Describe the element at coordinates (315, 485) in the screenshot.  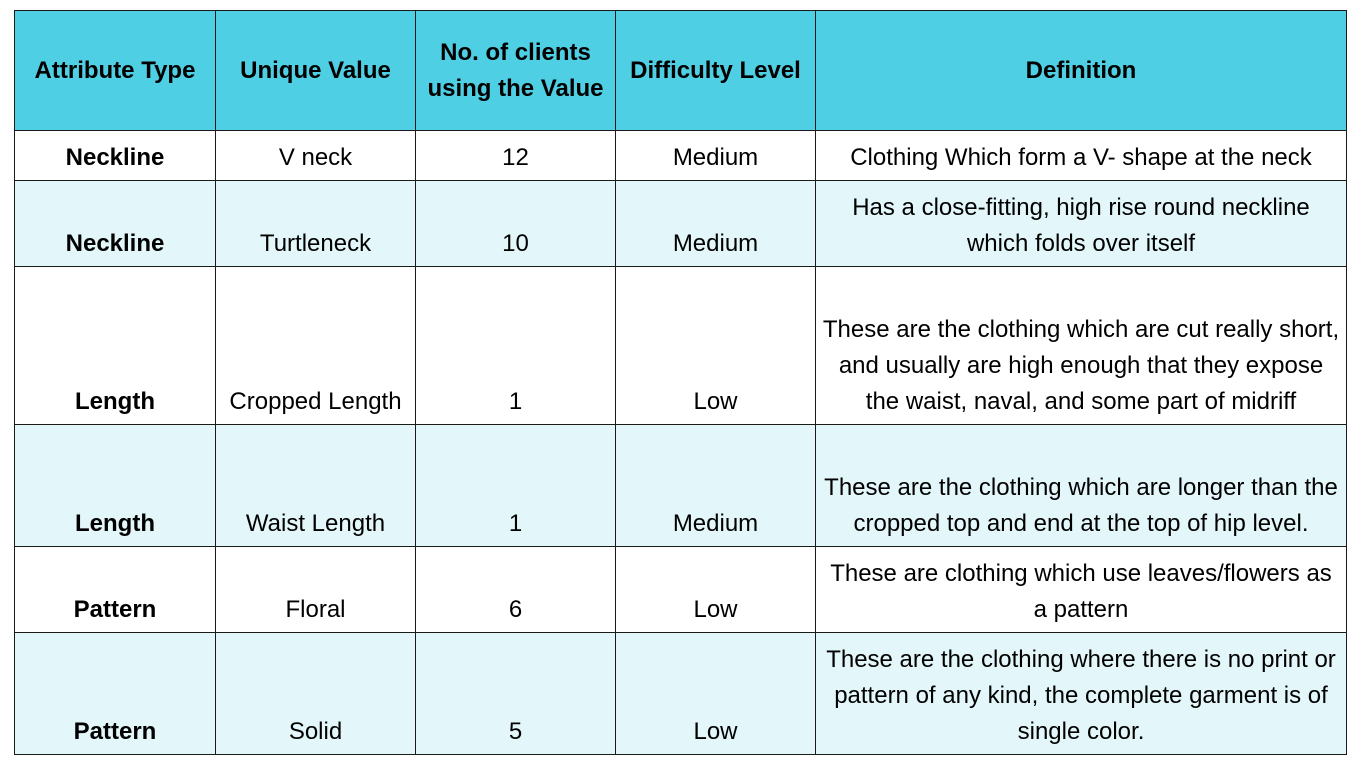
I see `cell-unique-value: Waist Length` at that location.